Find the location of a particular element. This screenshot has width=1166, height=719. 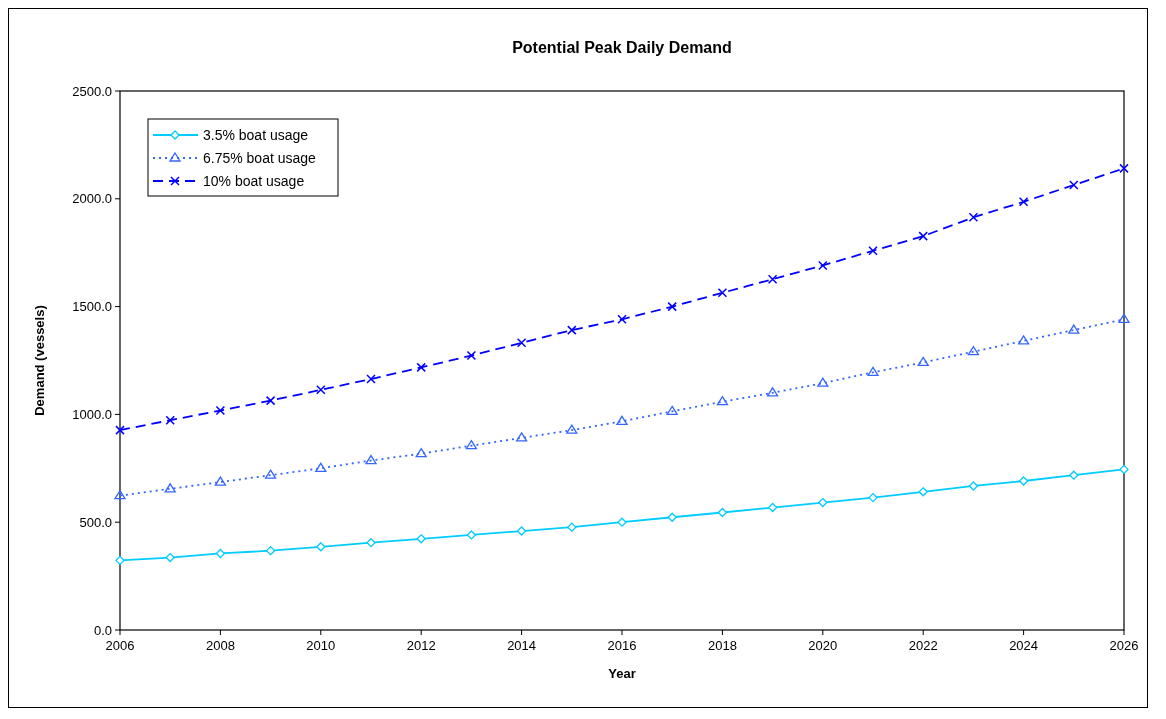

x-tick-label: 2012 is located at coordinates (421, 645).